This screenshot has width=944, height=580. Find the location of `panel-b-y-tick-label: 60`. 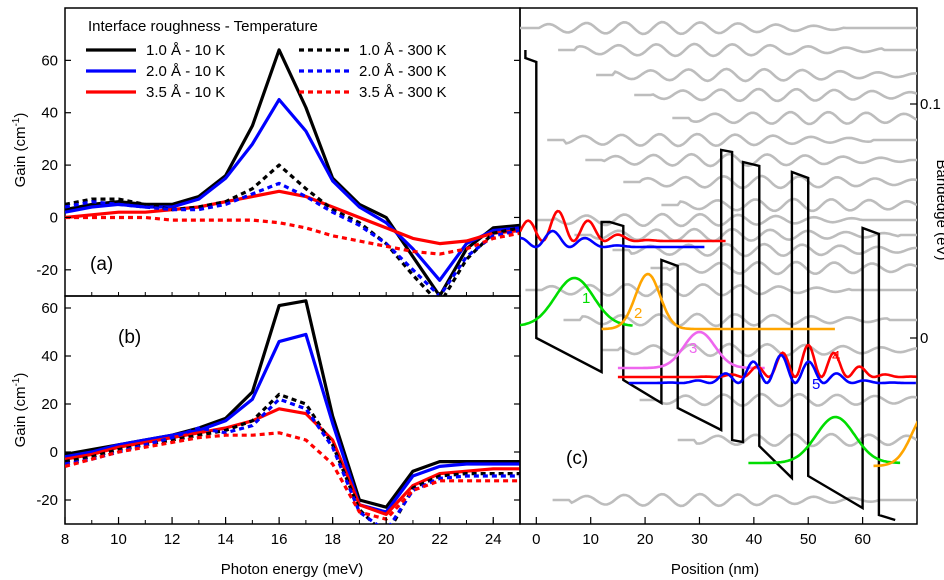

panel-b-y-tick-label: 60 is located at coordinates (49, 308).